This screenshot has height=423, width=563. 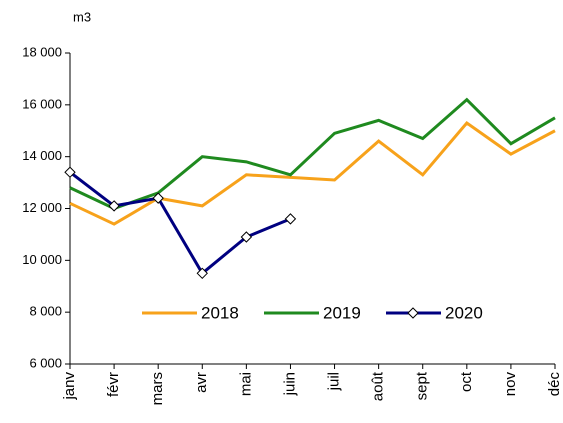 What do you see at coordinates (82, 16) in the screenshot?
I see `y-axis-unit: m3` at bounding box center [82, 16].